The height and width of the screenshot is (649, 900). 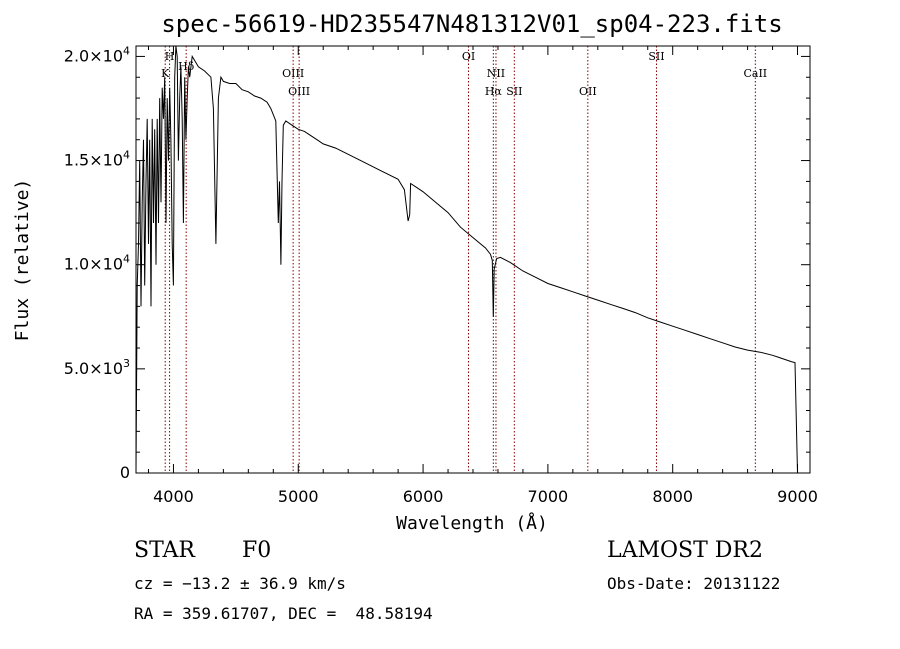 What do you see at coordinates (283, 613) in the screenshot?
I see `coordinates-readout: RA = 359.61707, DEC = 48.58194` at bounding box center [283, 613].